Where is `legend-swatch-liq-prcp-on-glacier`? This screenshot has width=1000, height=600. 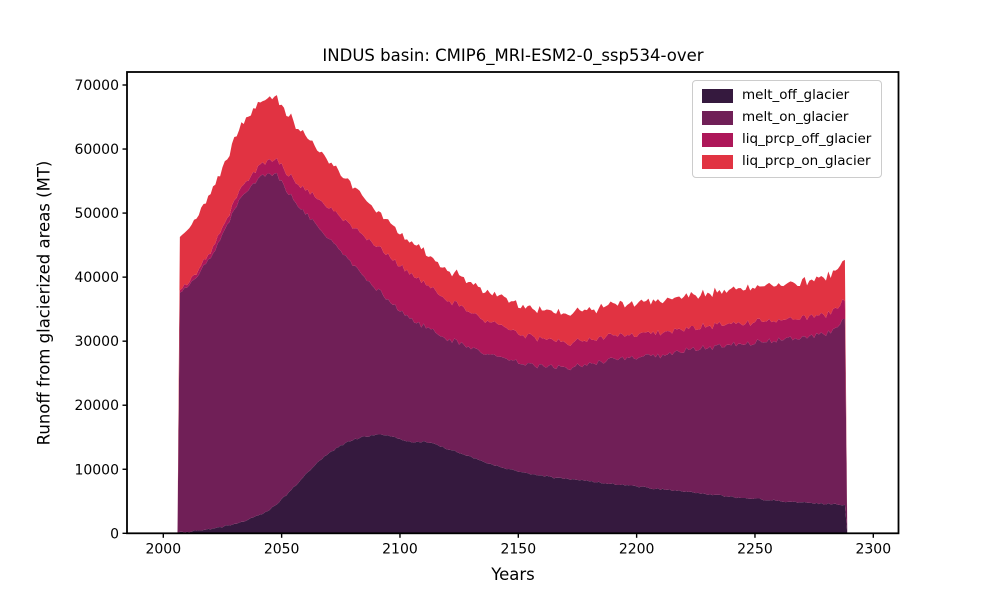 legend-swatch-liq-prcp-on-glacier is located at coordinates (717, 162).